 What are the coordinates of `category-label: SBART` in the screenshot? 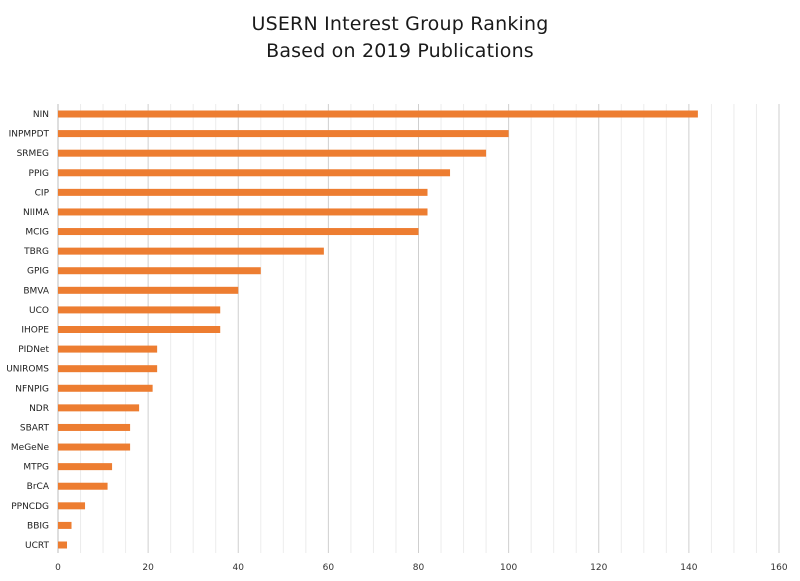 It's located at (35, 428).